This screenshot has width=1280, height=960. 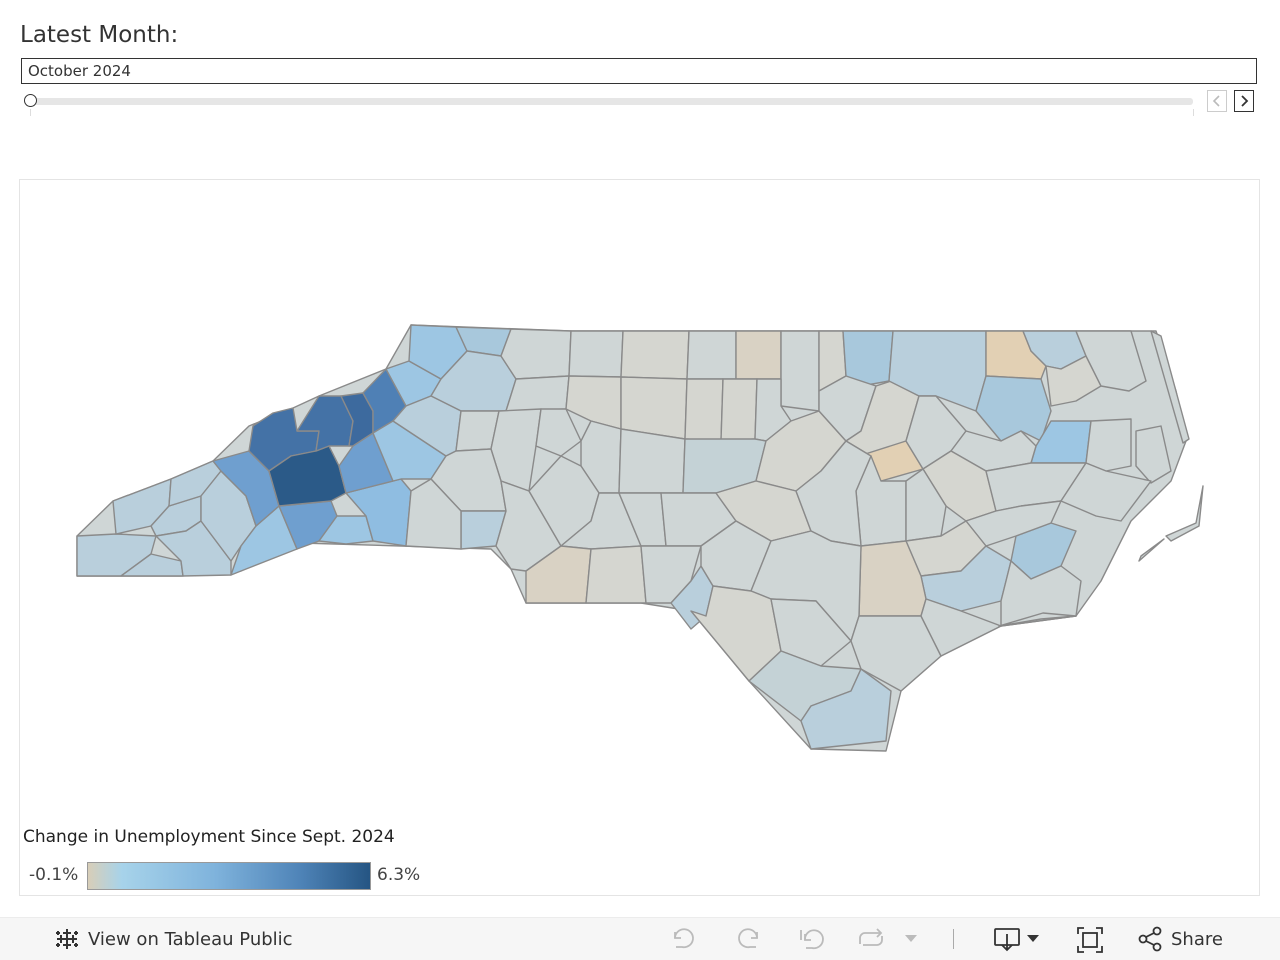 I want to click on month-select-value: October 2024, so click(x=79, y=71).